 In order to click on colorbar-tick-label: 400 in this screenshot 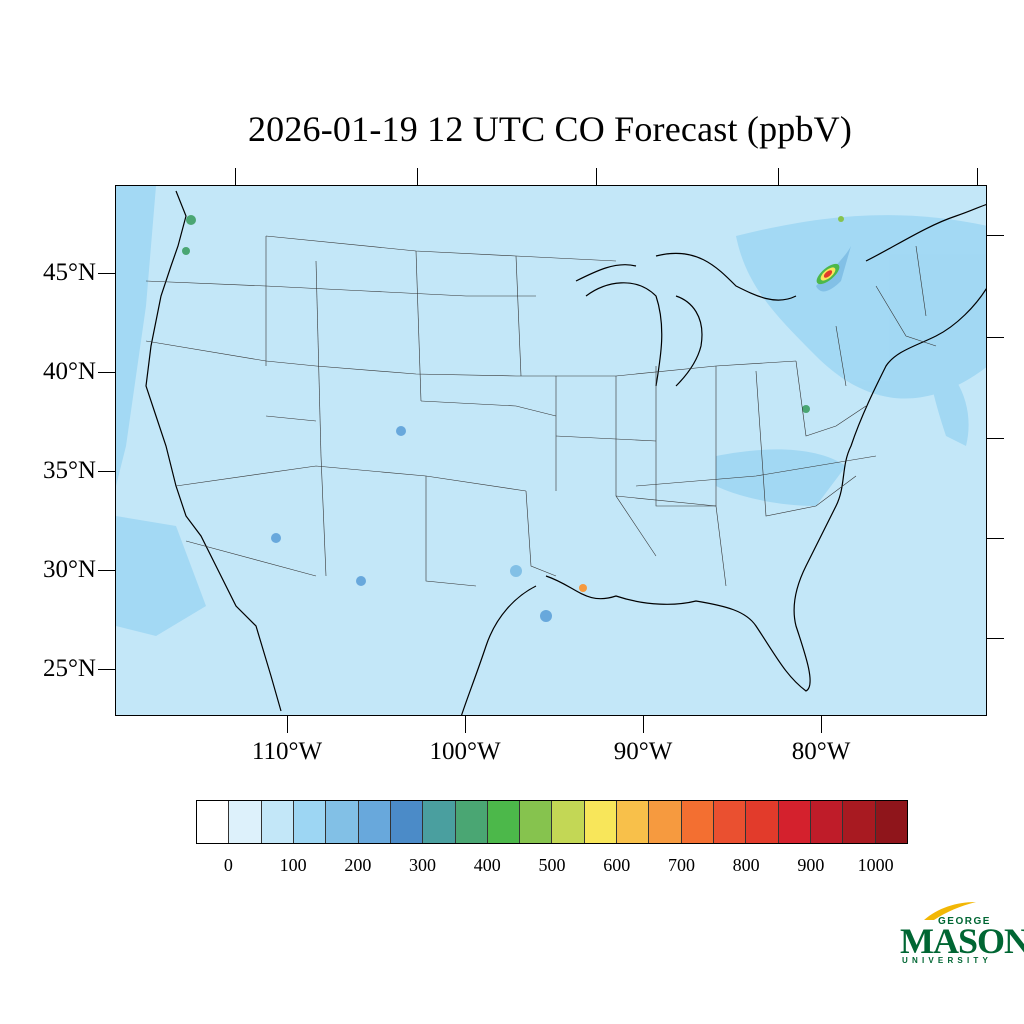, I will do `click(487, 865)`.